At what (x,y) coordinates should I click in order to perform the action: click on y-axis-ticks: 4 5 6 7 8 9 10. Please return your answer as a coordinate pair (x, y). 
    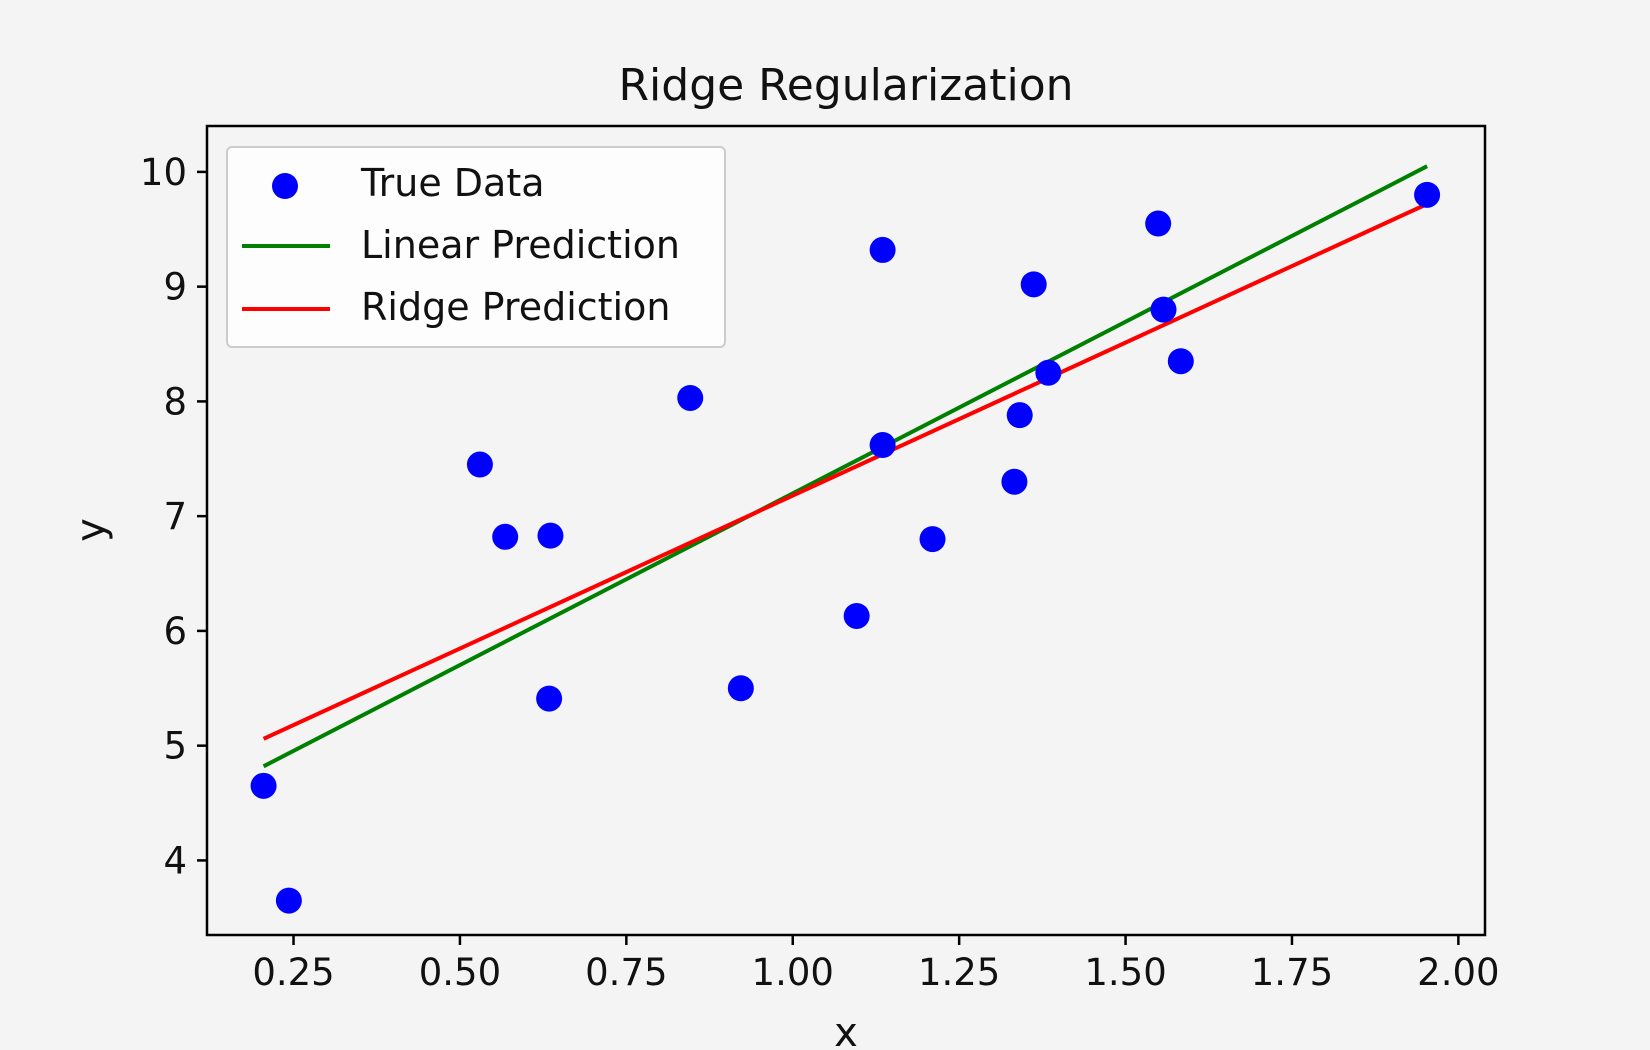
    Looking at the image, I should click on (173, 516).